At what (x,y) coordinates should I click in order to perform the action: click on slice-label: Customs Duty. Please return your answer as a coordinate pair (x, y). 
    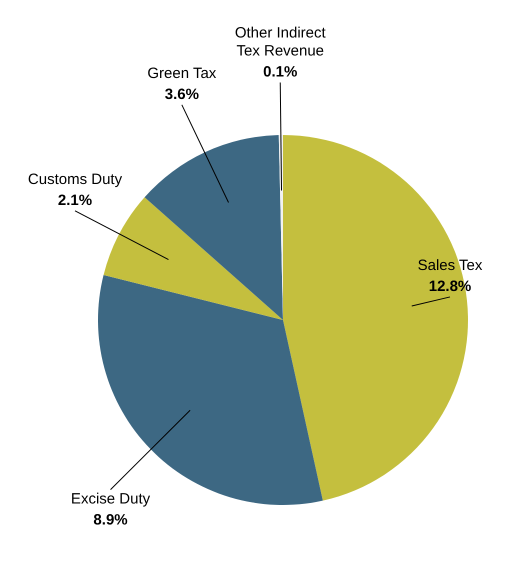
    Looking at the image, I should click on (75, 179).